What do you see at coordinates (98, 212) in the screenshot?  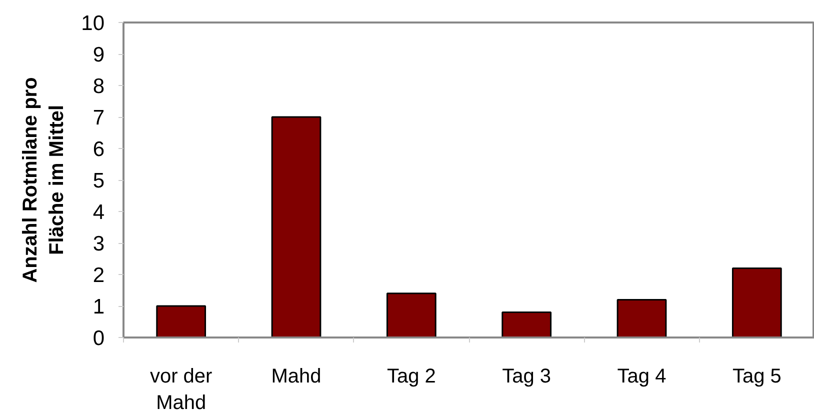 I see `y-tick-label: 4` at bounding box center [98, 212].